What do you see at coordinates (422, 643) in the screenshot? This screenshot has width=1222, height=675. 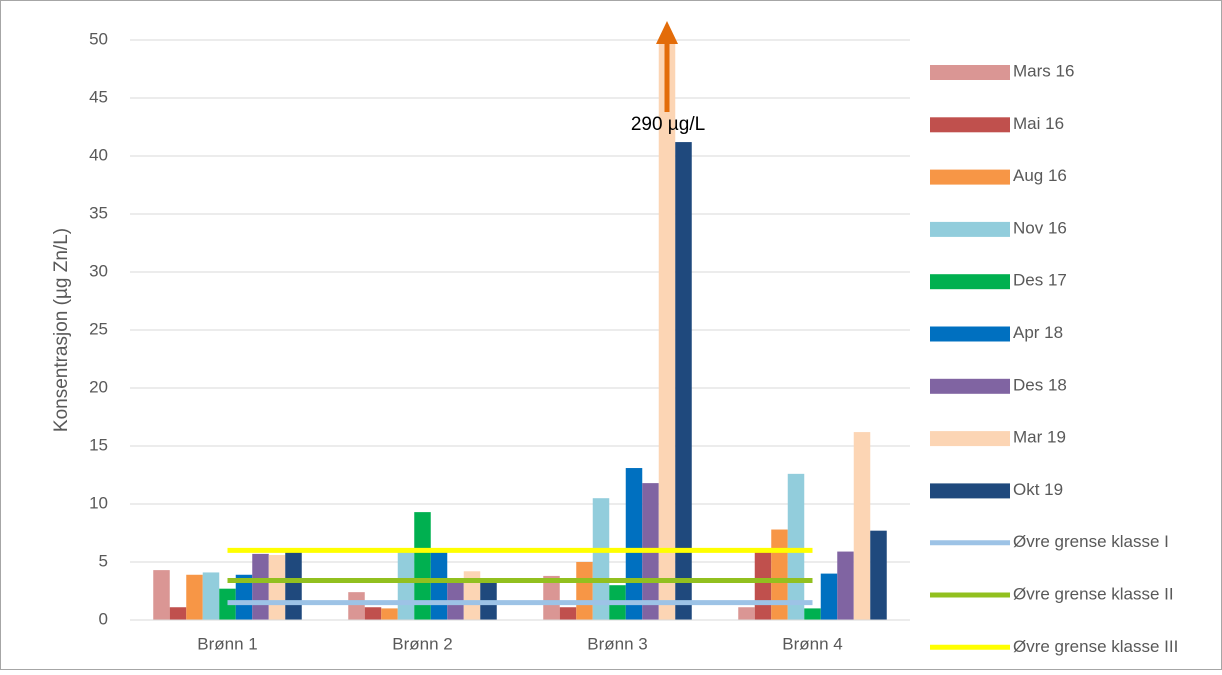 I see `x-tick-label: Brønn 2` at bounding box center [422, 643].